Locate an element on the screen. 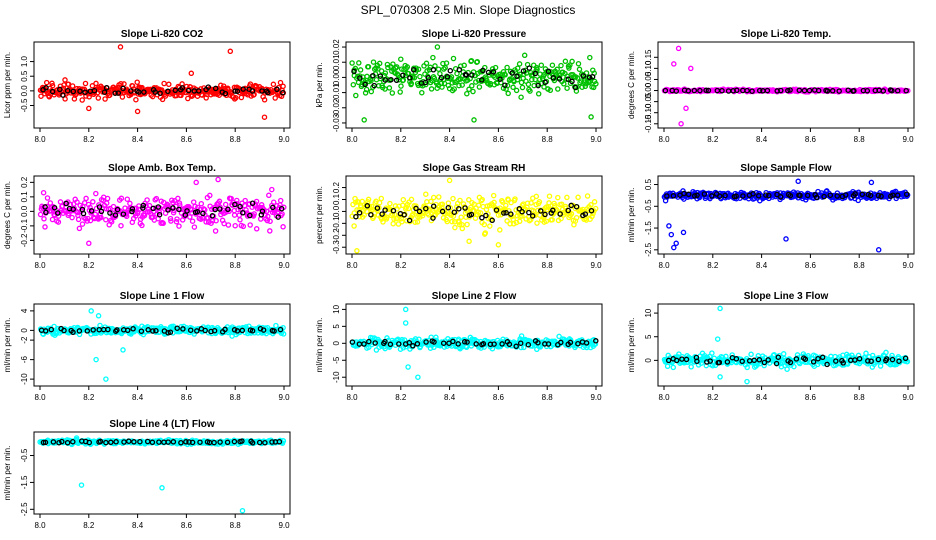  slope-line-1-flow-ytick-label: -10 is located at coordinates (24, 379).